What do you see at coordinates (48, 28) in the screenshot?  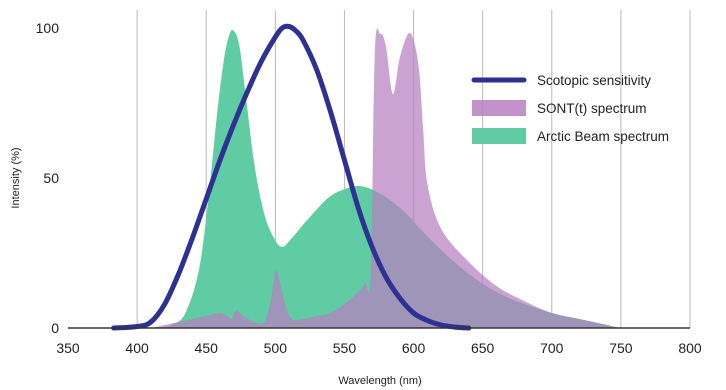 I see `y-tick-label-100: 100` at bounding box center [48, 28].